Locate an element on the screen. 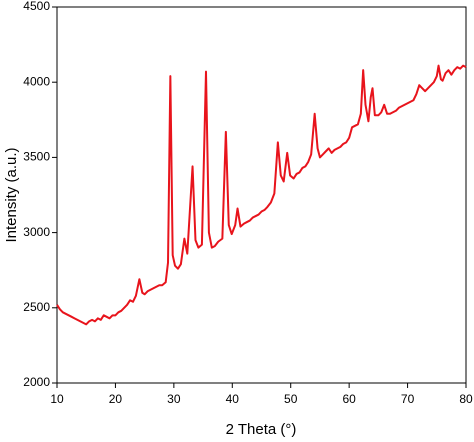 Image resolution: width=474 pixels, height=442 pixels. x-tick-label: 40 is located at coordinates (233, 399).